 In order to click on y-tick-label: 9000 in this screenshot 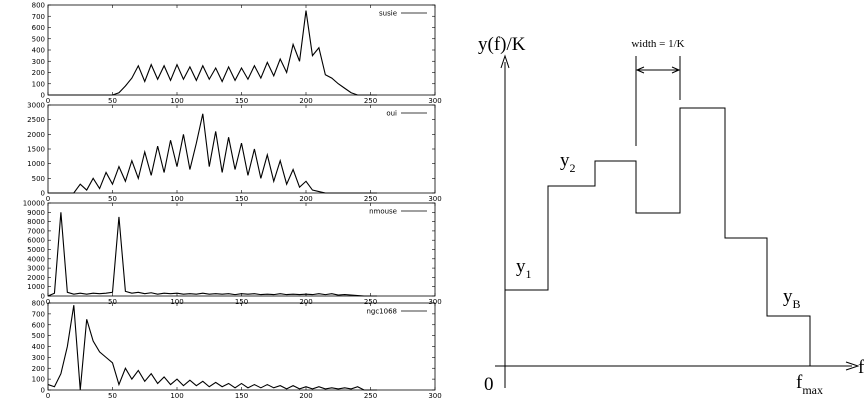, I will do `click(36, 213)`.